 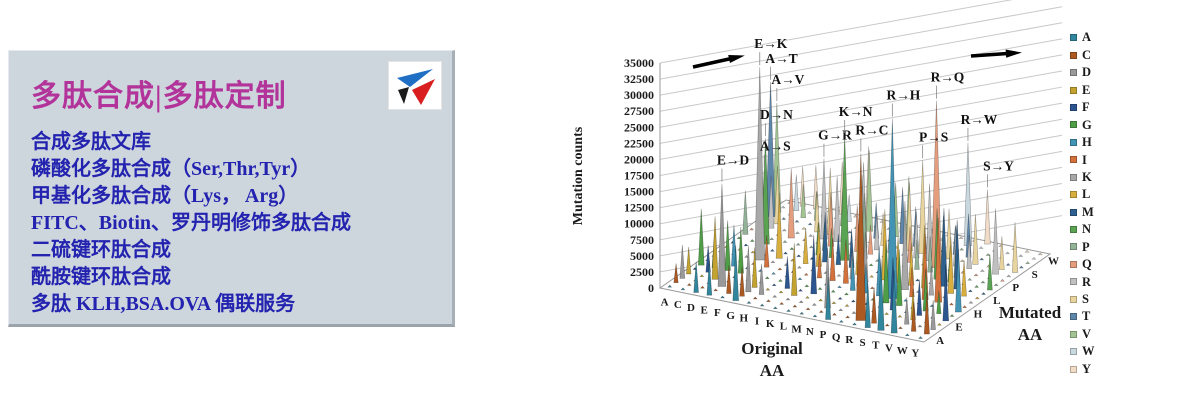 What do you see at coordinates (780, 280) in the screenshot?
I see `spike-H-G` at bounding box center [780, 280].